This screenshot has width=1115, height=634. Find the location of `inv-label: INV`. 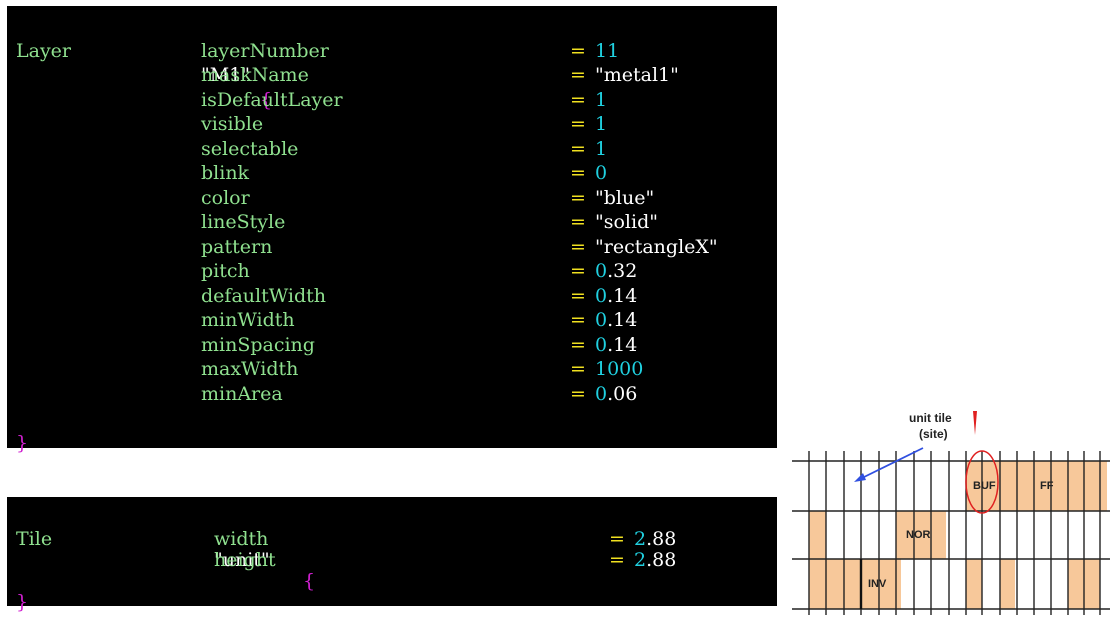

inv-label: INV is located at coordinates (877, 584).